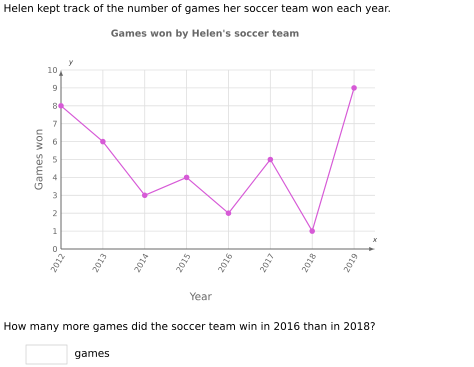 This screenshot has height=367, width=474. I want to click on y-axis-title: Games won, so click(38, 160).